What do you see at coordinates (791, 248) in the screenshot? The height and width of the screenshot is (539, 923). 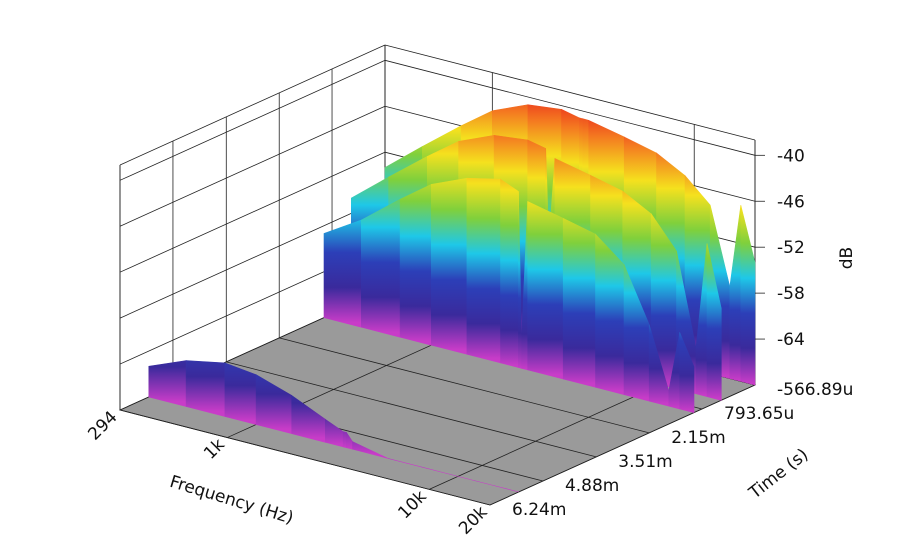 I see `z-tick-label: -52` at bounding box center [791, 248].